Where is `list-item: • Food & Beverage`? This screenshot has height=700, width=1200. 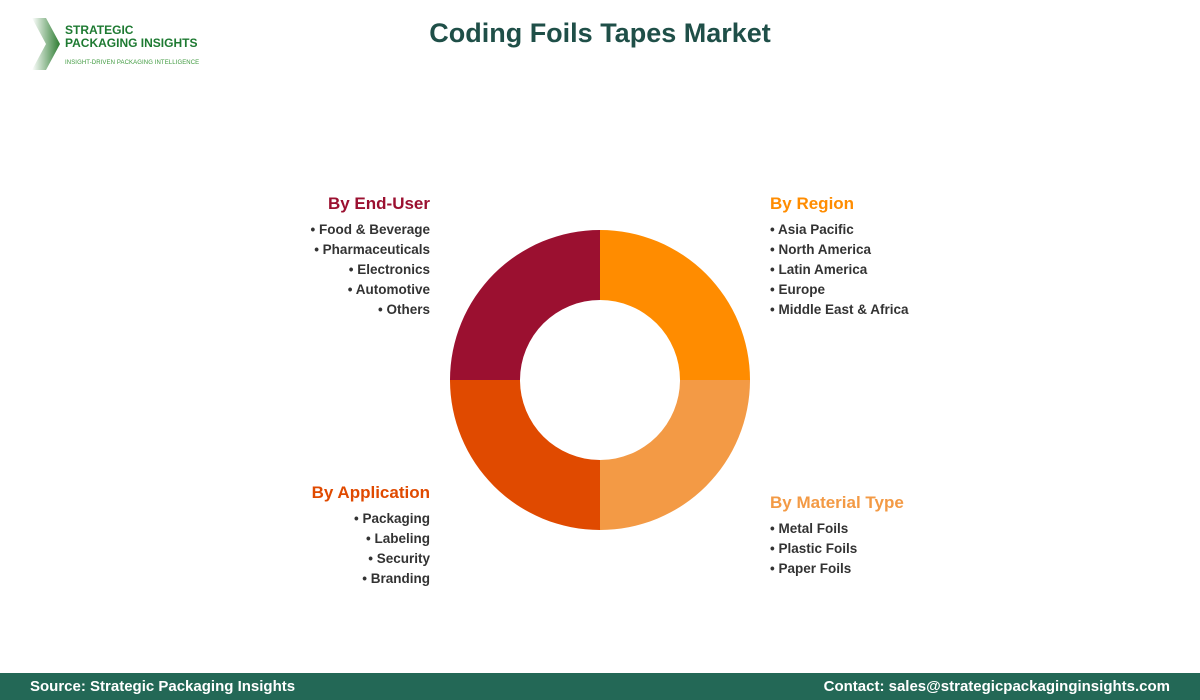 list-item: • Food & Beverage is located at coordinates (370, 229).